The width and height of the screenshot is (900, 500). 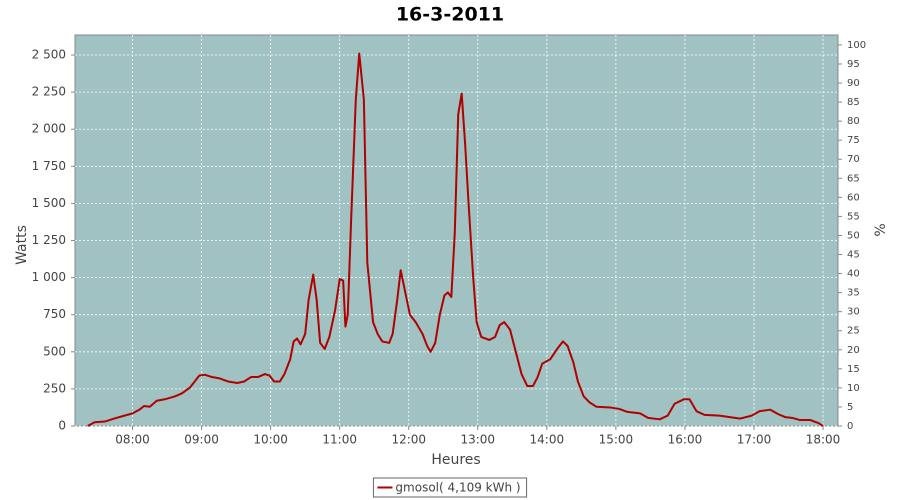 What do you see at coordinates (853, 235) in the screenshot?
I see `y2-tick-label: 50` at bounding box center [853, 235].